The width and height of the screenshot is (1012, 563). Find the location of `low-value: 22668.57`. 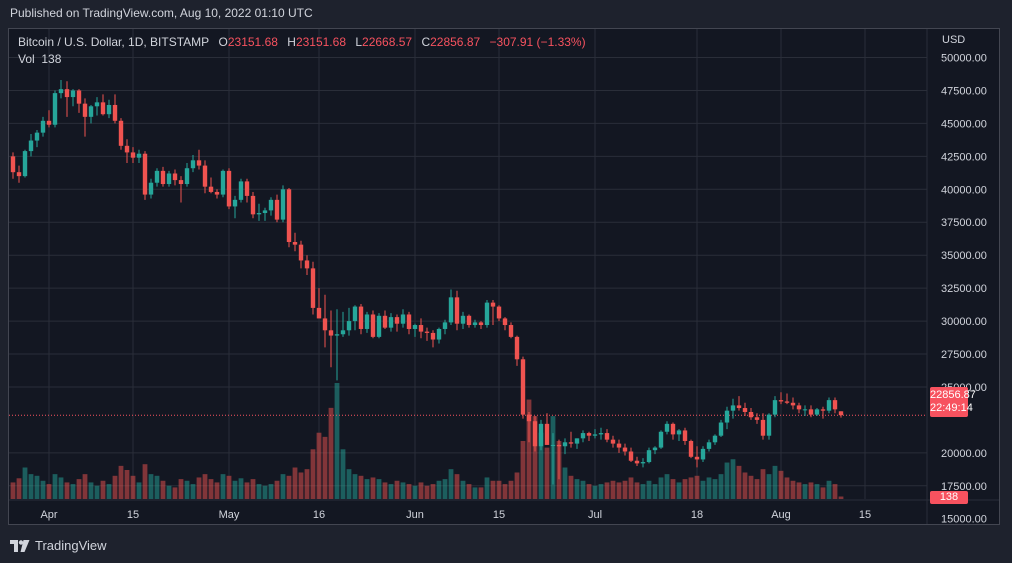

low-value: 22668.57 is located at coordinates (387, 42).